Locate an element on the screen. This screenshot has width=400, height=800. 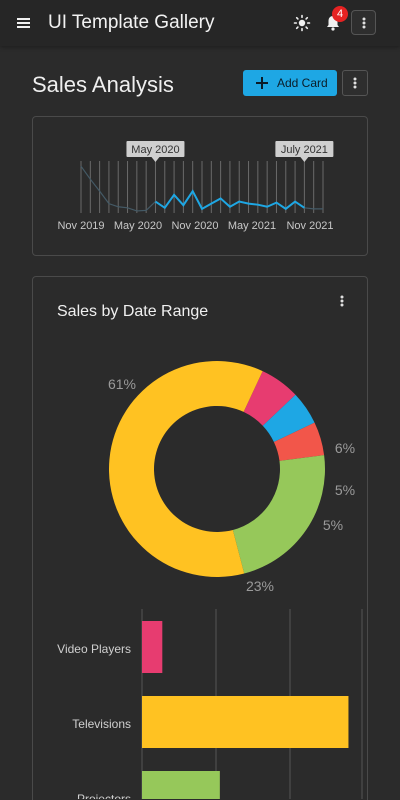
bar-category-label: Video Players is located at coordinates (94, 649).